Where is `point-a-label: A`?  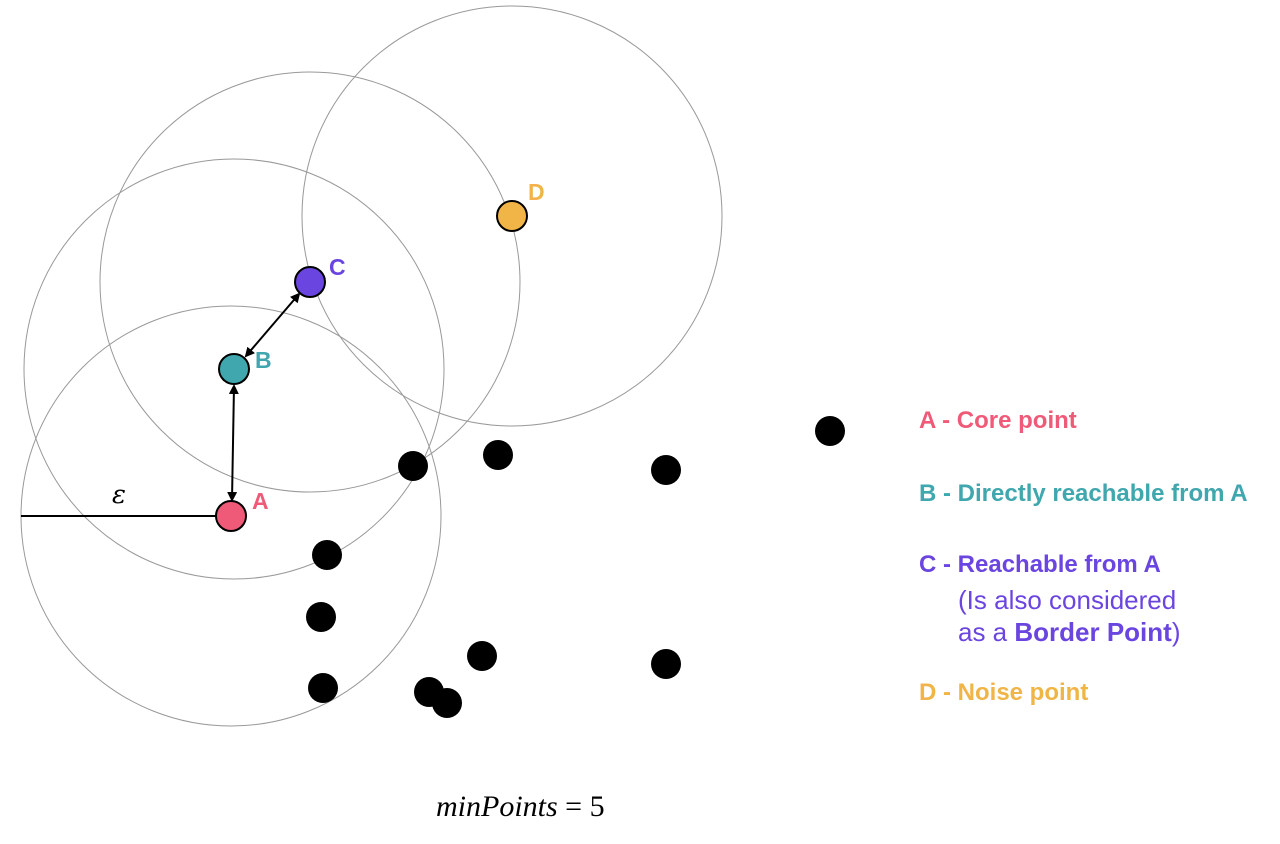 point-a-label: A is located at coordinates (260, 501).